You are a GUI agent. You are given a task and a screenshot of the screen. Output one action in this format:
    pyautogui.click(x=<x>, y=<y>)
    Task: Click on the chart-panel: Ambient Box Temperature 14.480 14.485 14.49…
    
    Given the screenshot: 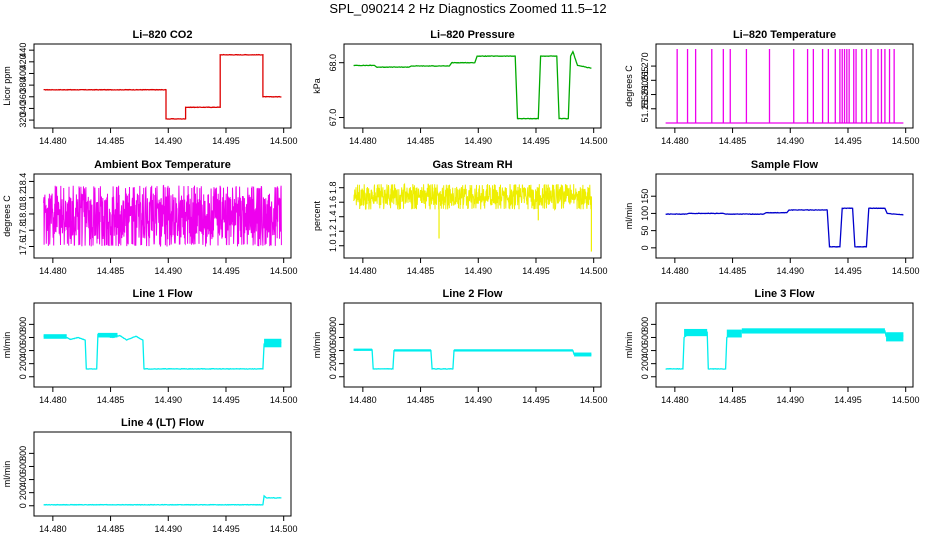 What is the action you would take?
    pyautogui.click(x=149, y=217)
    